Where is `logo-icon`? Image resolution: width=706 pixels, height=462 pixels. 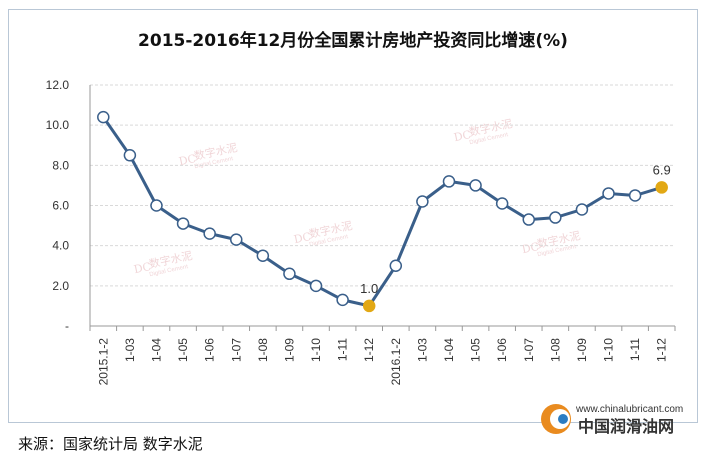
logo-icon is located at coordinates (556, 419).